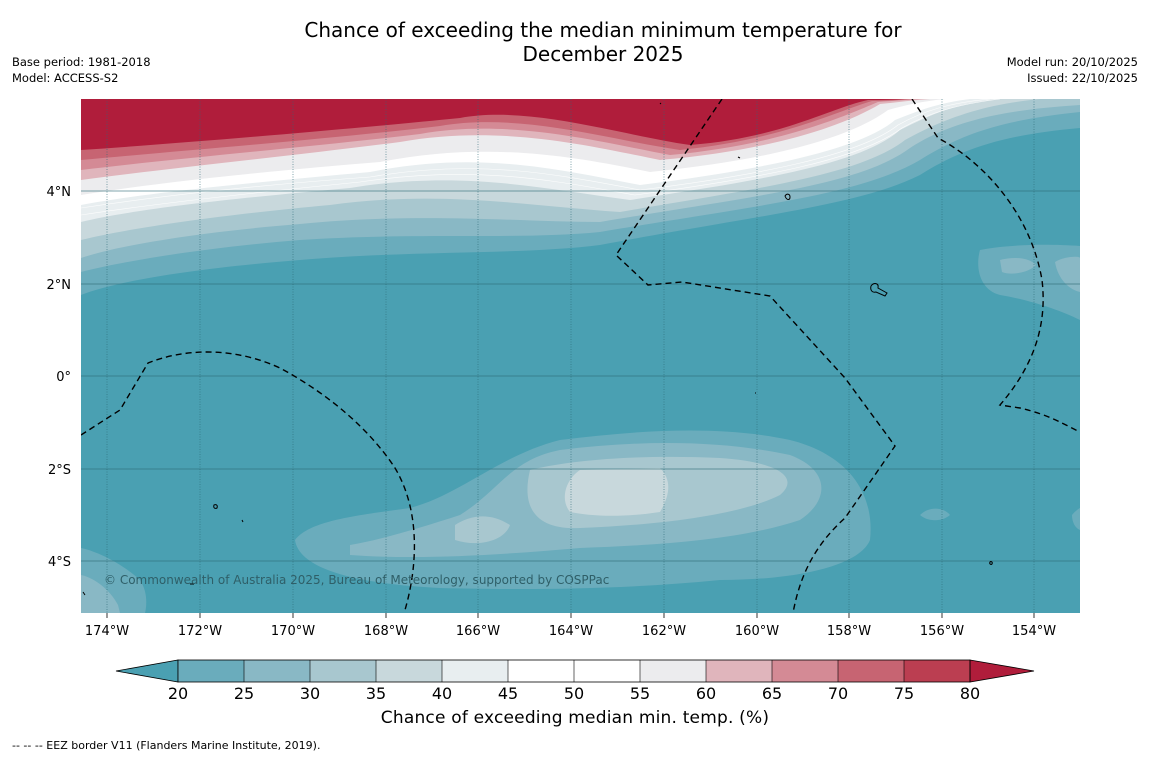 Image resolution: width=1150 pixels, height=758 pixels. What do you see at coordinates (772, 693) in the screenshot?
I see `colorbar-label: 65` at bounding box center [772, 693].